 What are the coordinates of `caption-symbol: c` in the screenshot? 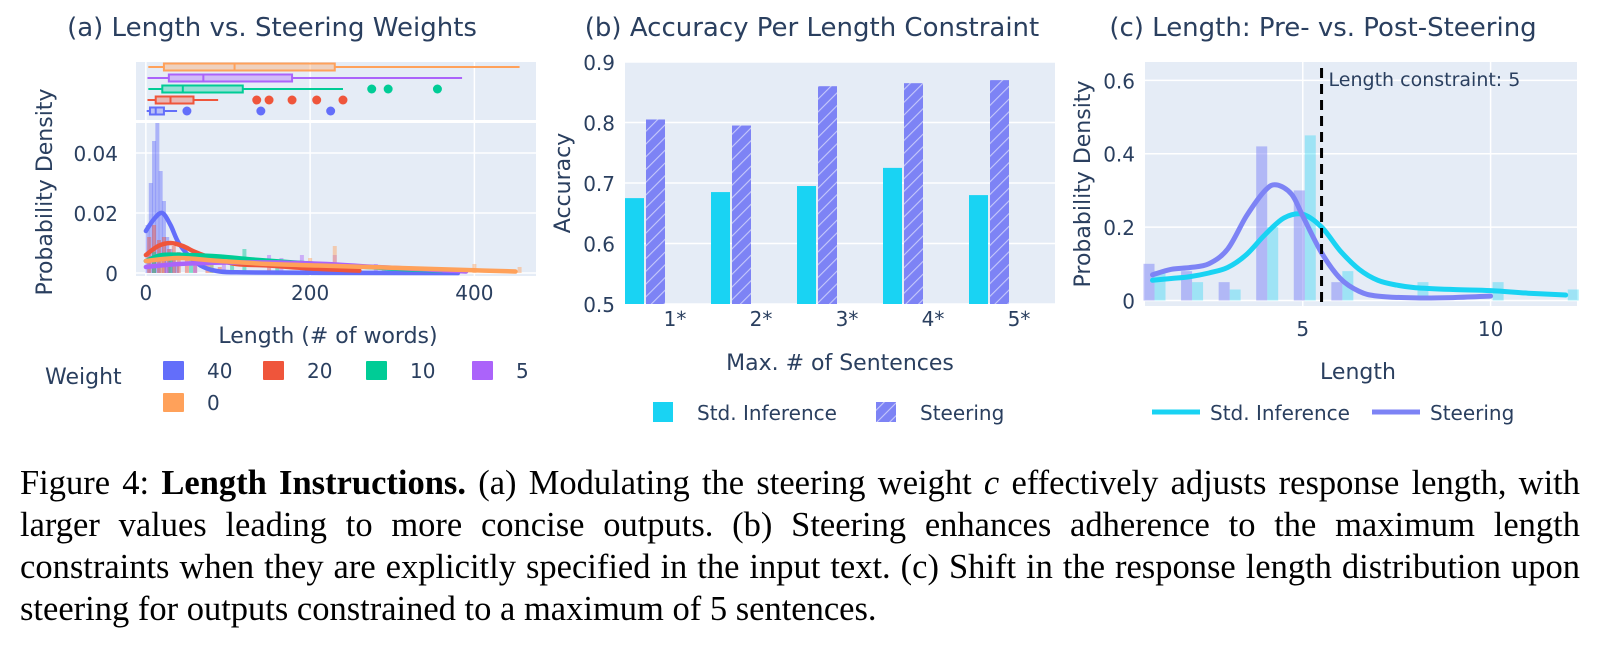 It's located at (991, 483).